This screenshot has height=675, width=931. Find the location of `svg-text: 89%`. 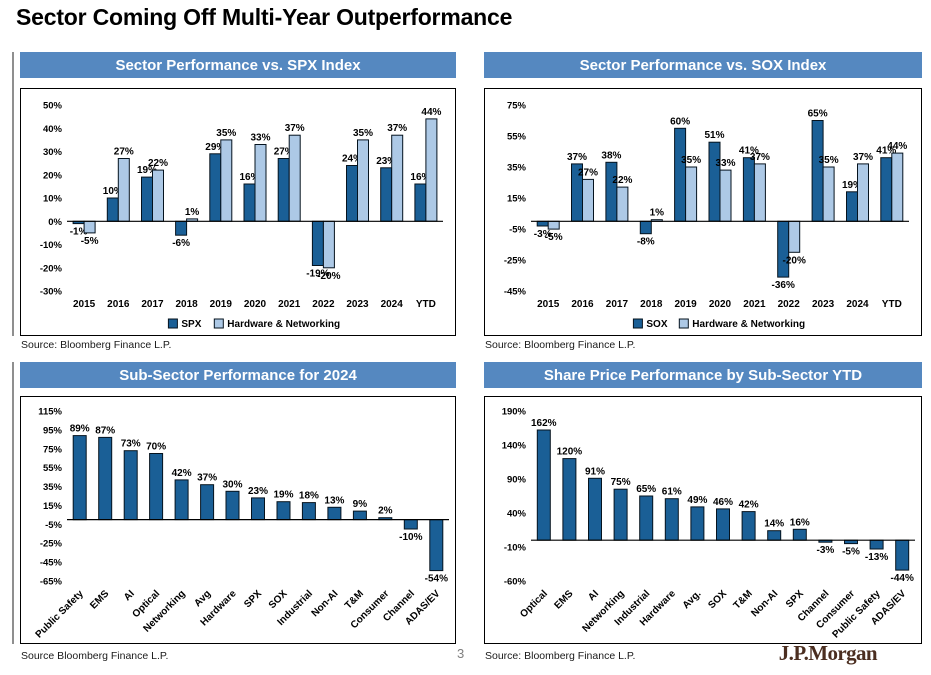

svg-text: 89% is located at coordinates (80, 429).